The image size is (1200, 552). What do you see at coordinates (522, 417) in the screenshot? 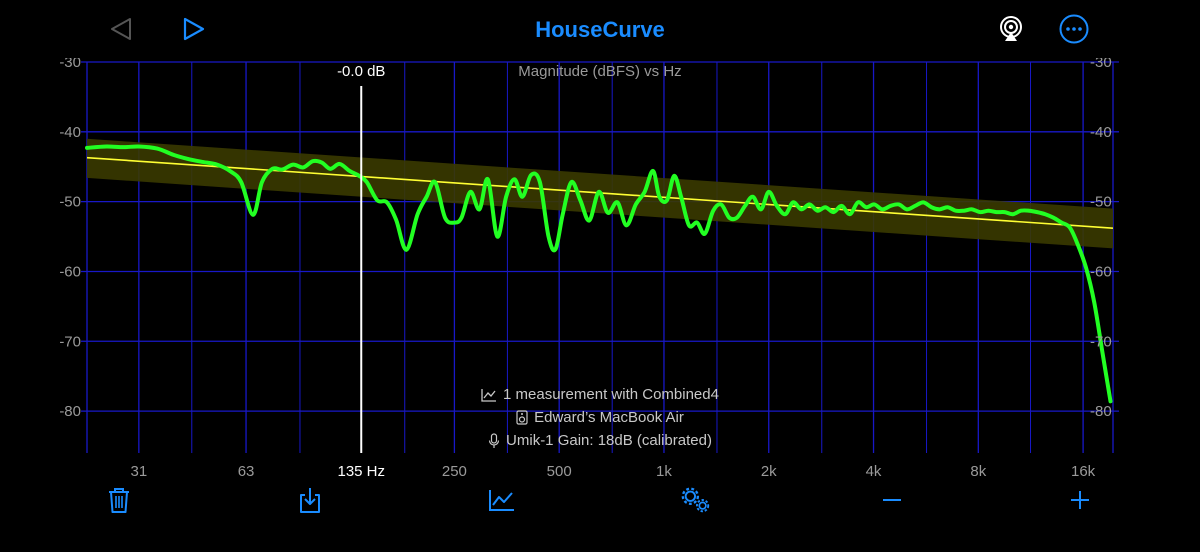
I see `speaker-icon` at bounding box center [522, 417].